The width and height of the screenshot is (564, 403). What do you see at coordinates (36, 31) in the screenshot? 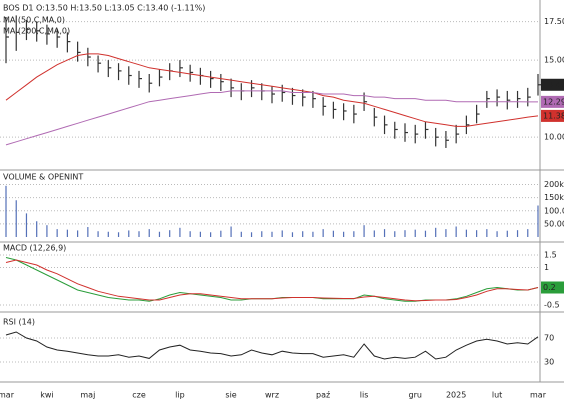
I see `legend-label: MA (200,C,MA,0)` at bounding box center [36, 31].